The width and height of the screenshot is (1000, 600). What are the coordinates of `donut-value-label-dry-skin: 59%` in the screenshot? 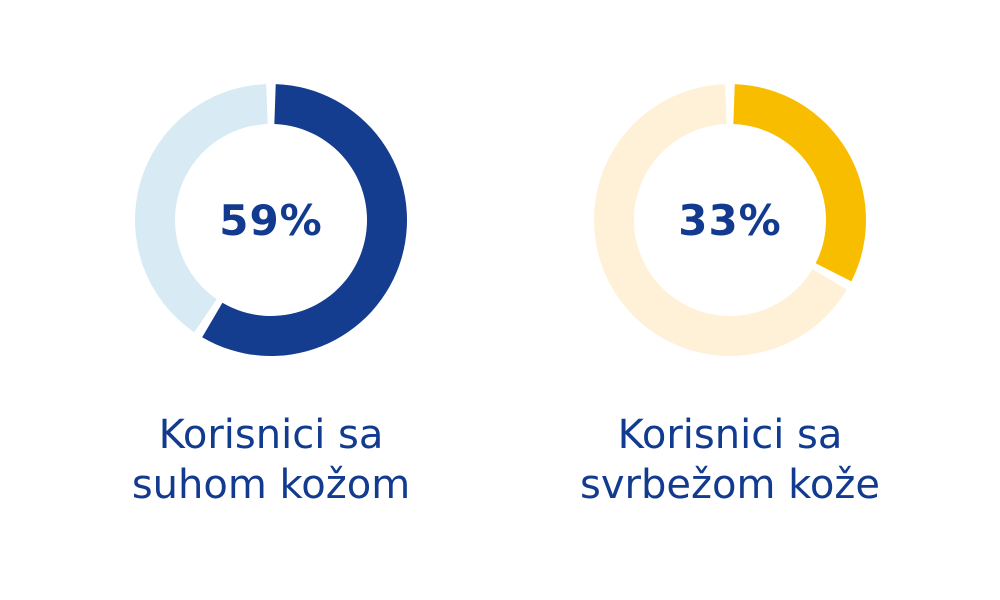 It's located at (271, 220).